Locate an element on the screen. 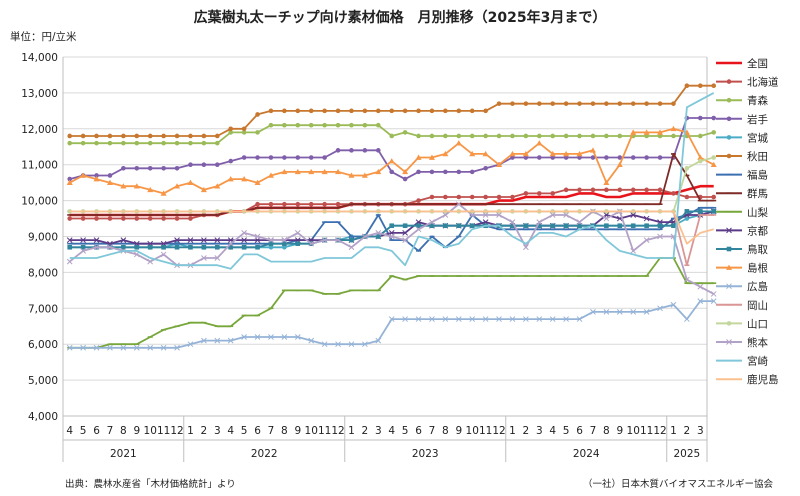  legend-label: 熊本 is located at coordinates (757, 342).